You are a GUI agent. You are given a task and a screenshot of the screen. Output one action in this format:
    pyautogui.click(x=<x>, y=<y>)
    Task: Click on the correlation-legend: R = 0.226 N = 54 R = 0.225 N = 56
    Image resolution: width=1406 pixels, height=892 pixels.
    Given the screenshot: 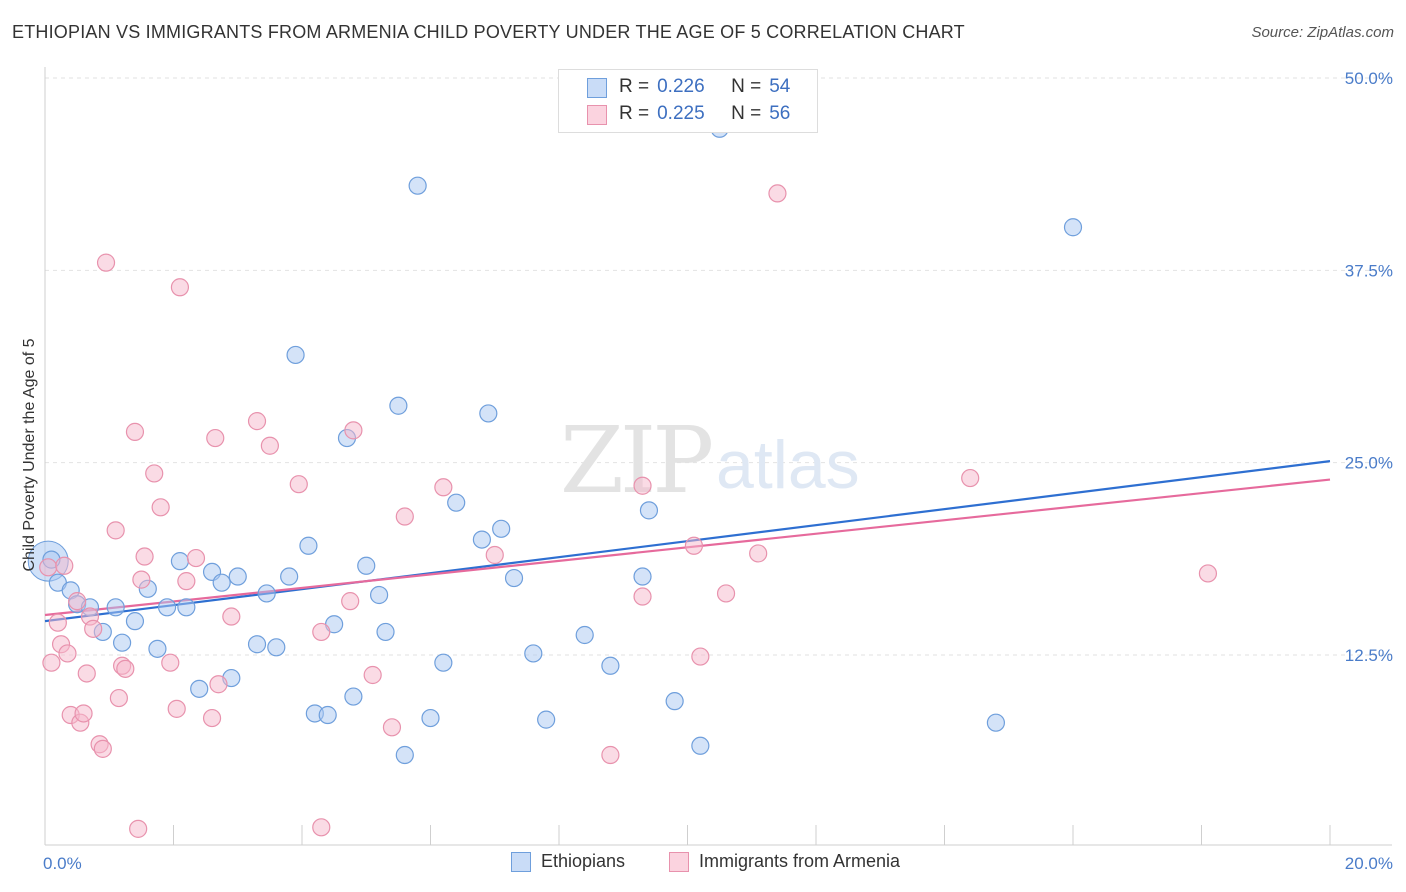 What is the action you would take?
    pyautogui.click(x=688, y=101)
    